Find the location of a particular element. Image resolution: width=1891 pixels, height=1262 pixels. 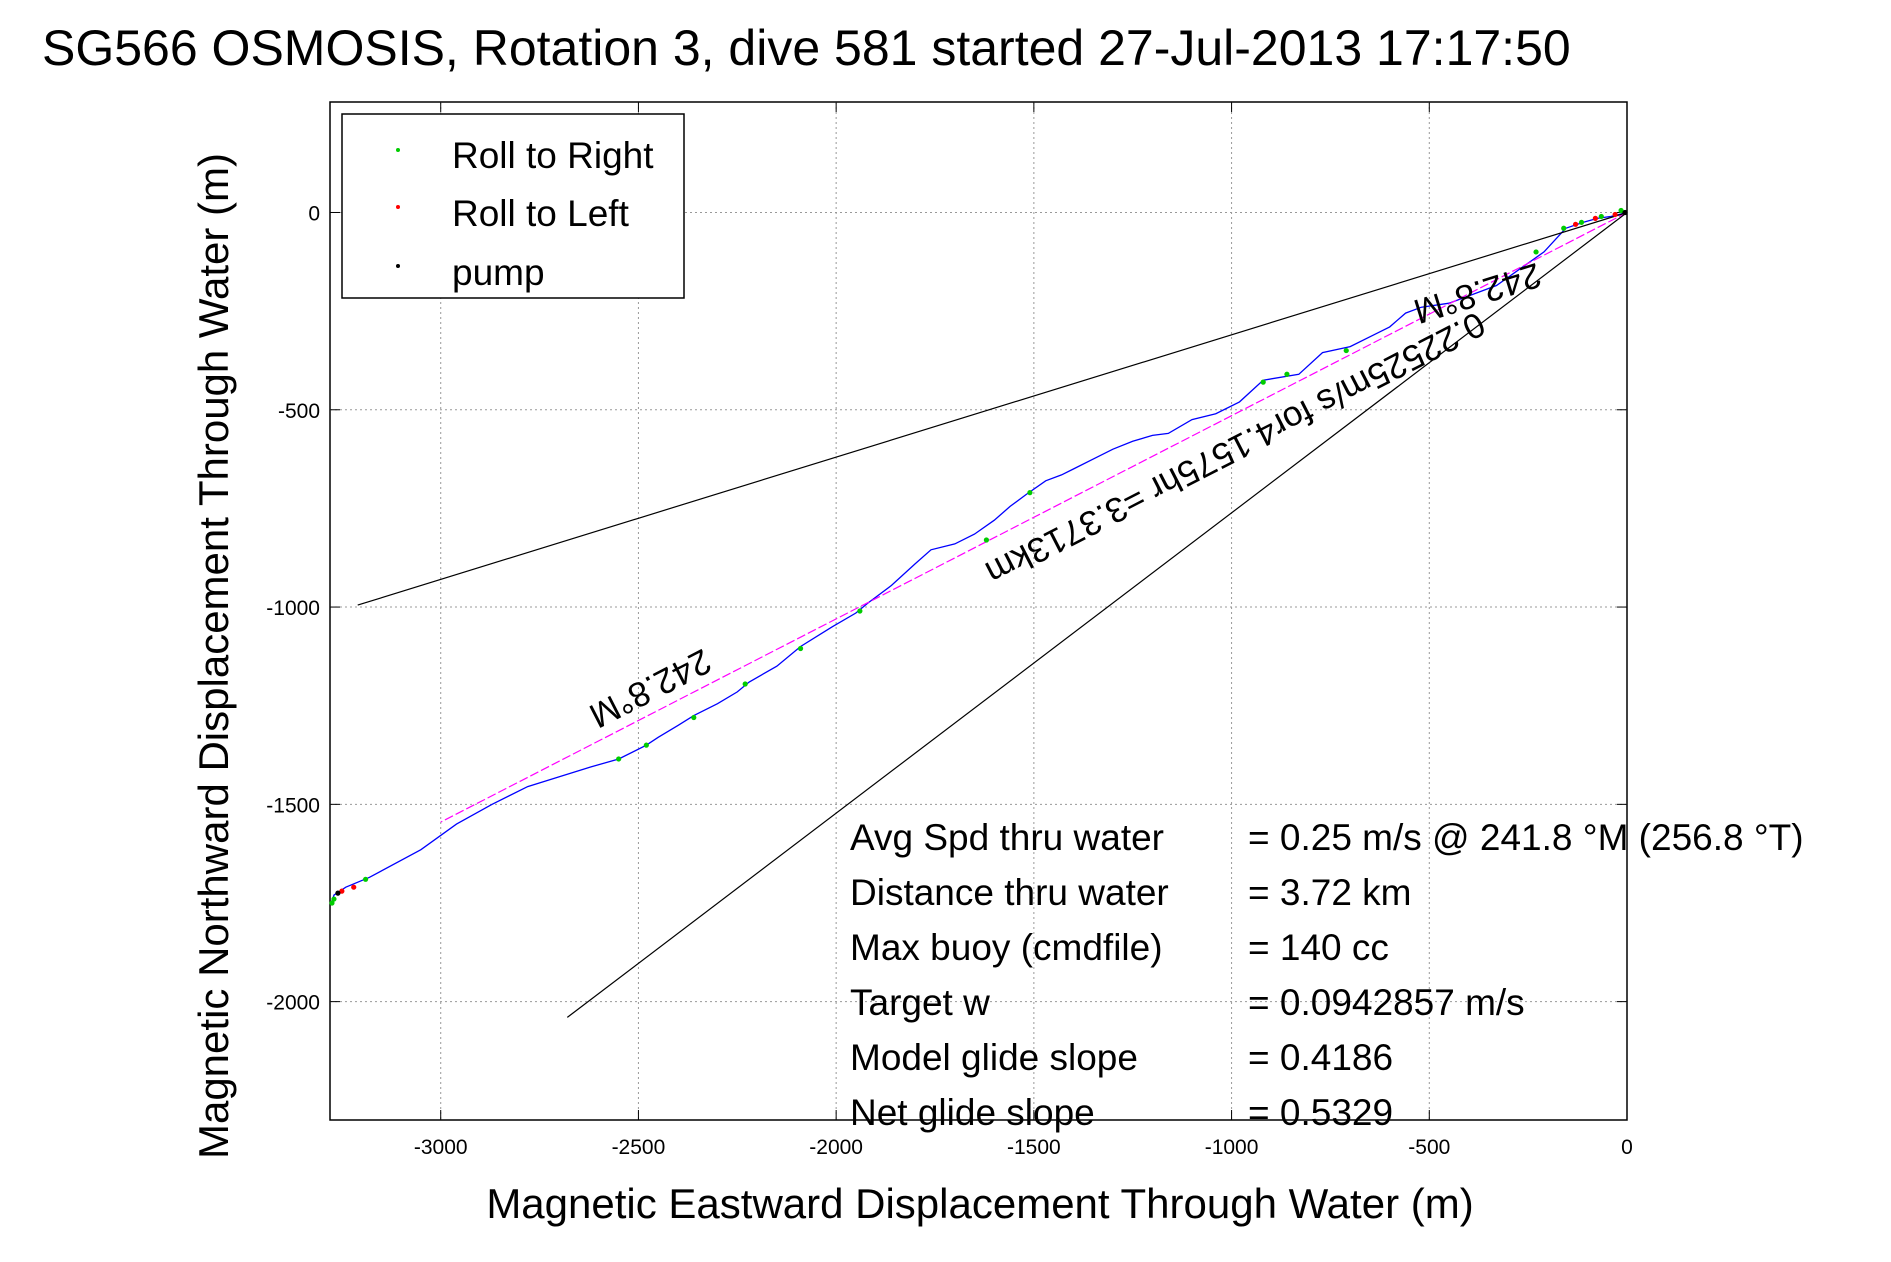

stat-label-net-glide: Net glide slope is located at coordinates (972, 1112).